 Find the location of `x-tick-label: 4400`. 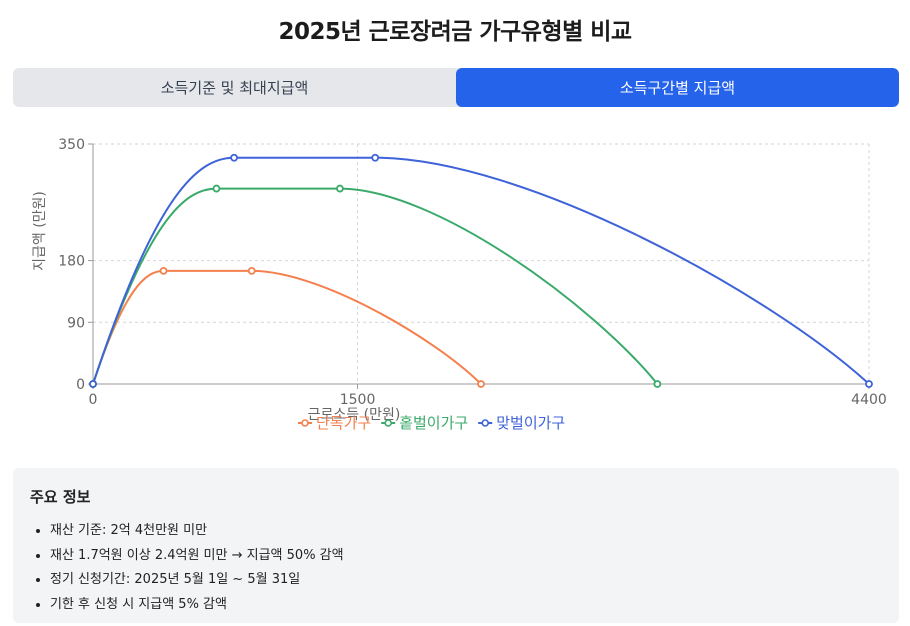

x-tick-label: 4400 is located at coordinates (869, 400).